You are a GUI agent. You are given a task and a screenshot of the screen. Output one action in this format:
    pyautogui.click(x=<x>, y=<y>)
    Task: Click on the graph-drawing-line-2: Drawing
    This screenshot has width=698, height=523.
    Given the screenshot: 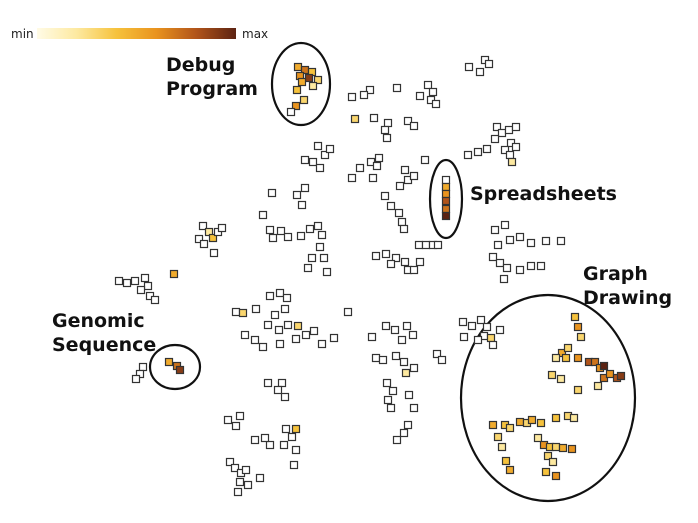 What is the action you would take?
    pyautogui.click(x=627, y=298)
    